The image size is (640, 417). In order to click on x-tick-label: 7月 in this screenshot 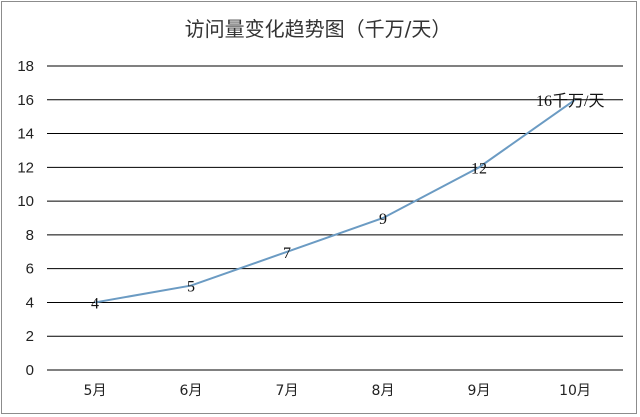, I will do `click(287, 391)`.